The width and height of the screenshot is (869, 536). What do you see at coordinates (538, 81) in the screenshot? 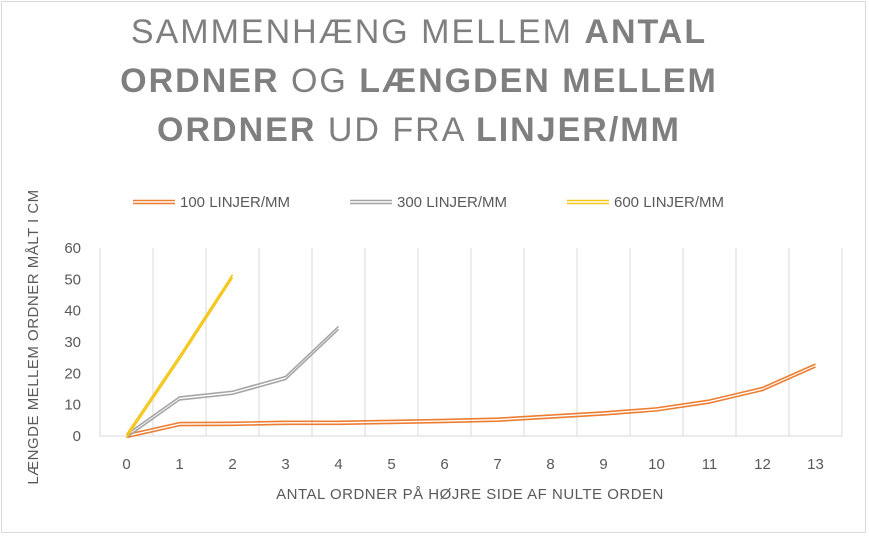
I see `chart-title-segment: LÆNGDEN MELLEM` at bounding box center [538, 81].